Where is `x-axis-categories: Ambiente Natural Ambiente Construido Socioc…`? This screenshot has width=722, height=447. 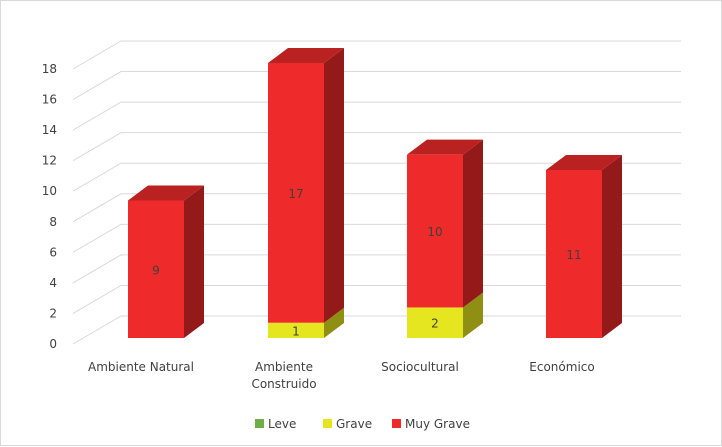
x-axis-categories: Ambiente Natural Ambiente Construido Socioc… is located at coordinates (341, 375).